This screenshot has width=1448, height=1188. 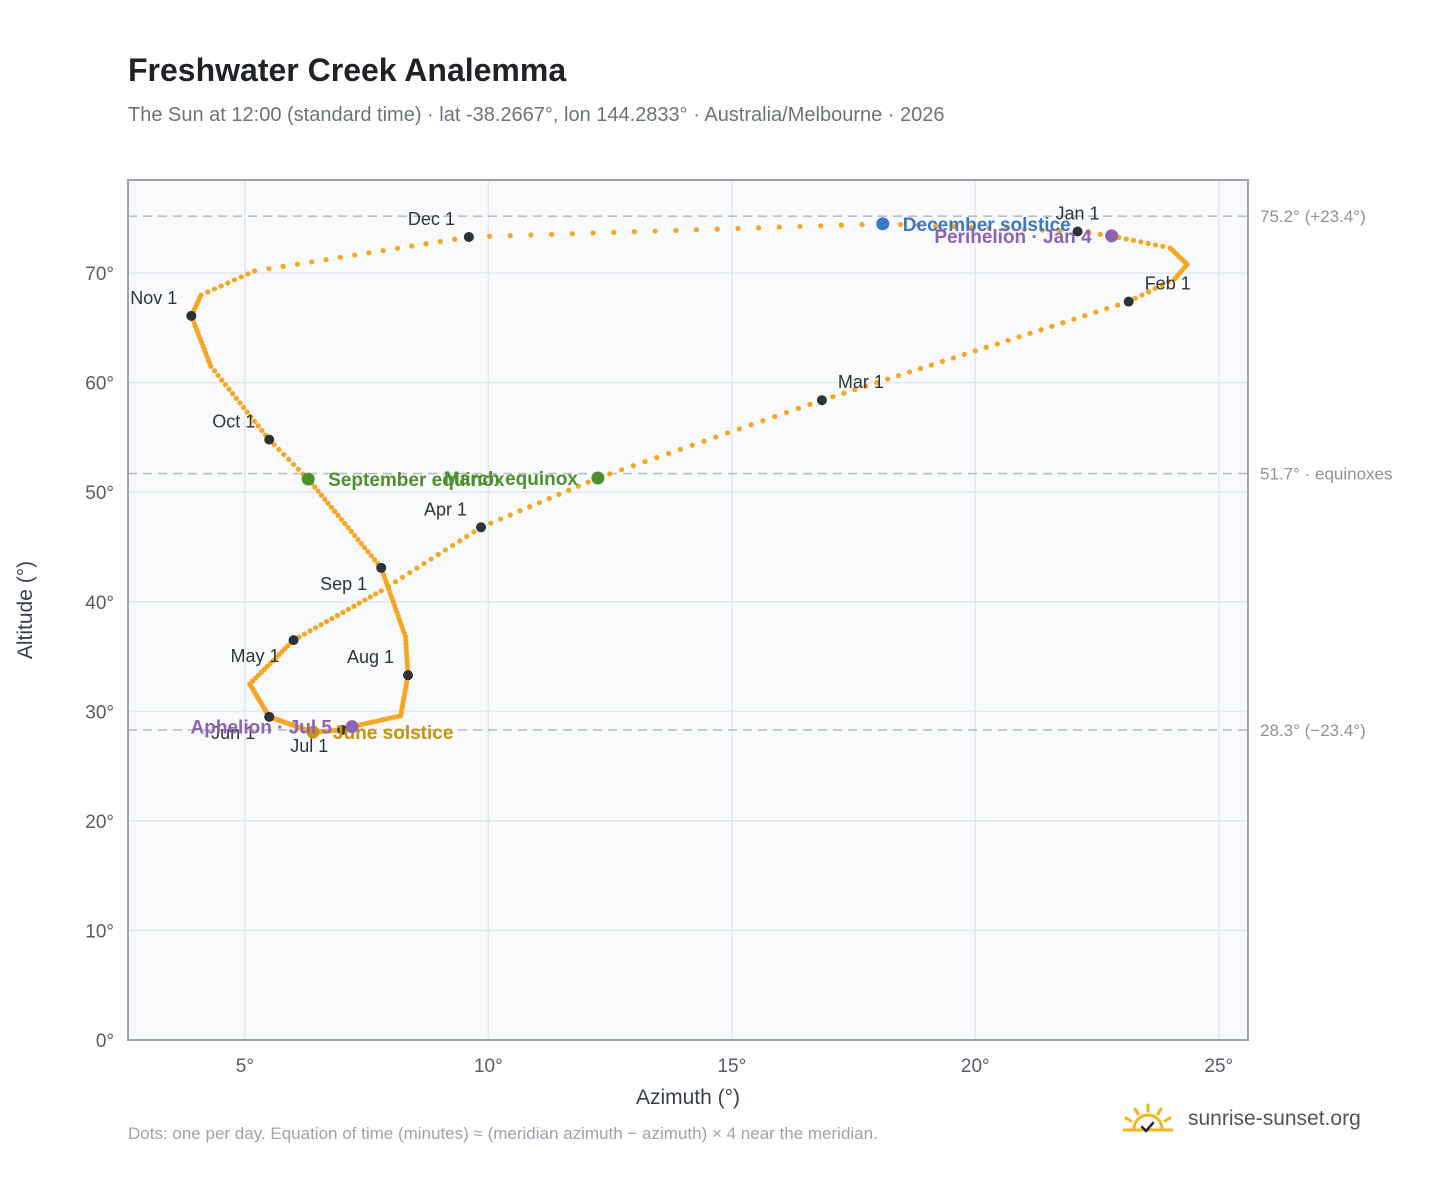 What do you see at coordinates (99, 274) in the screenshot?
I see `y-tick-label: 70°` at bounding box center [99, 274].